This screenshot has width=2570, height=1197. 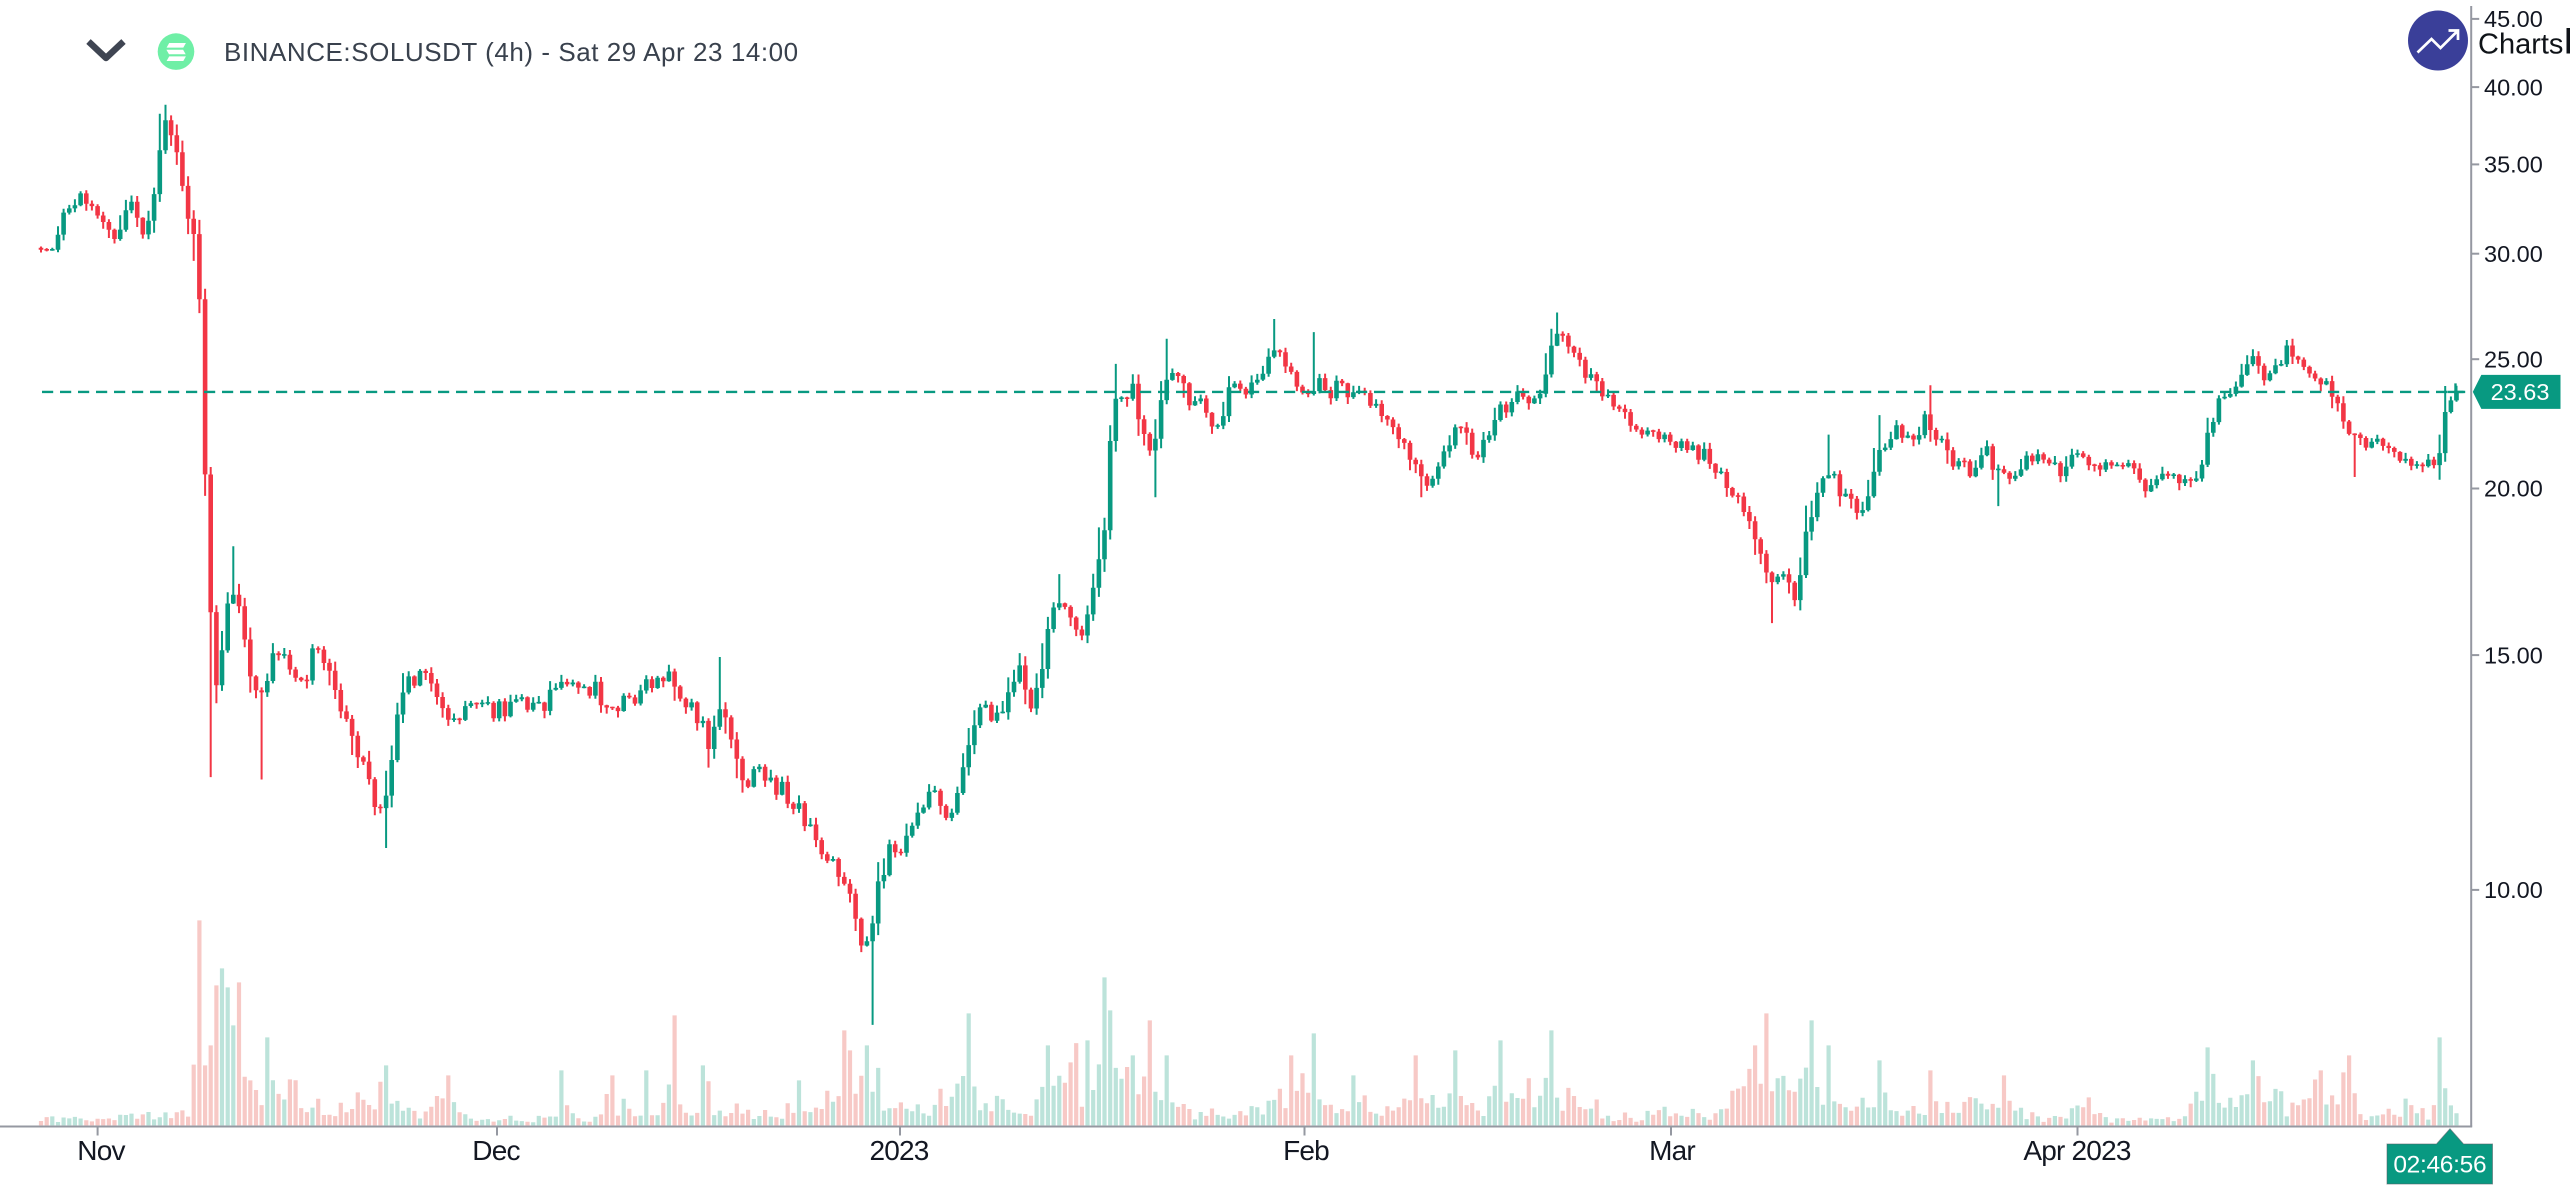 I want to click on svg-text: Feb, so click(x=1306, y=1150).